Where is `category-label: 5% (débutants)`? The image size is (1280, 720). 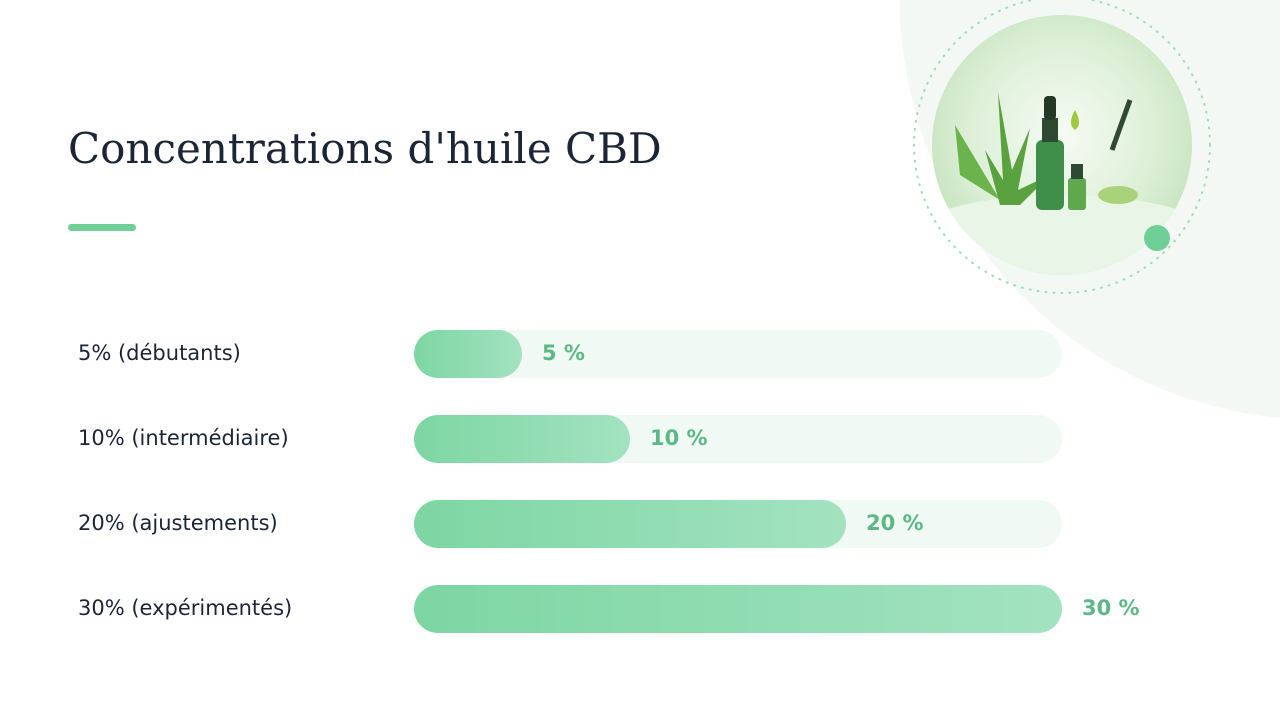
category-label: 5% (débutants) is located at coordinates (159, 353).